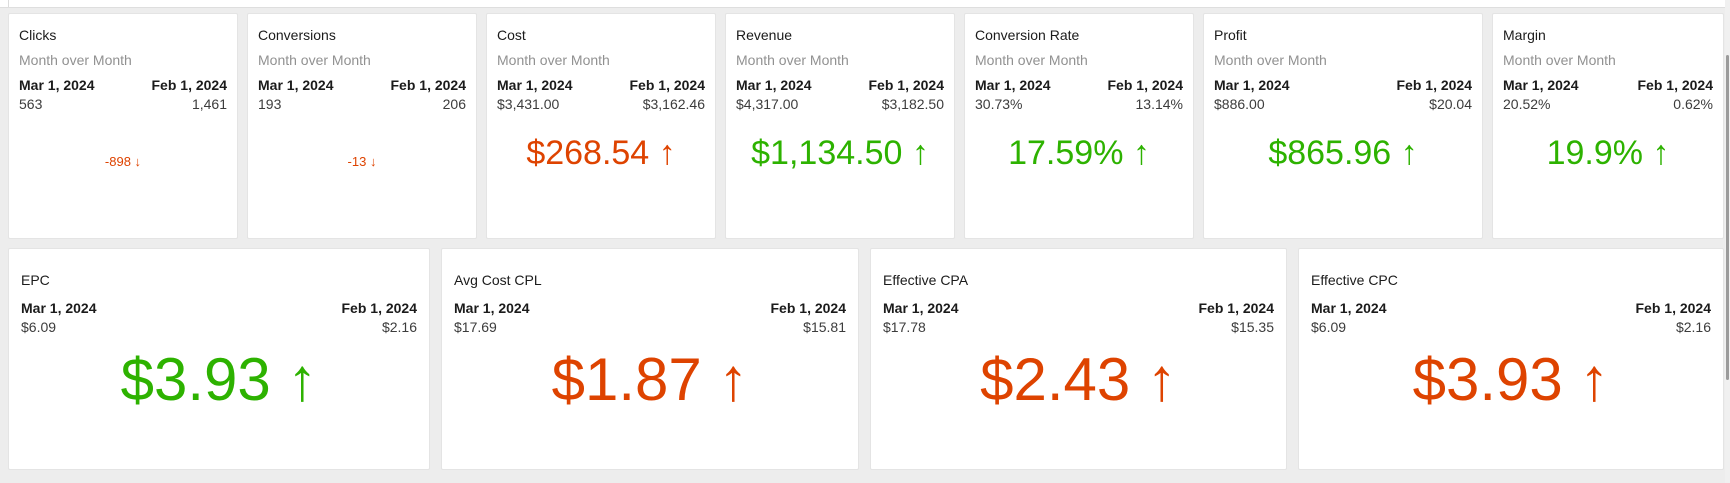 The height and width of the screenshot is (483, 1730). I want to click on kpi-value-row: $4,317.00 $3,182.50, so click(840, 104).